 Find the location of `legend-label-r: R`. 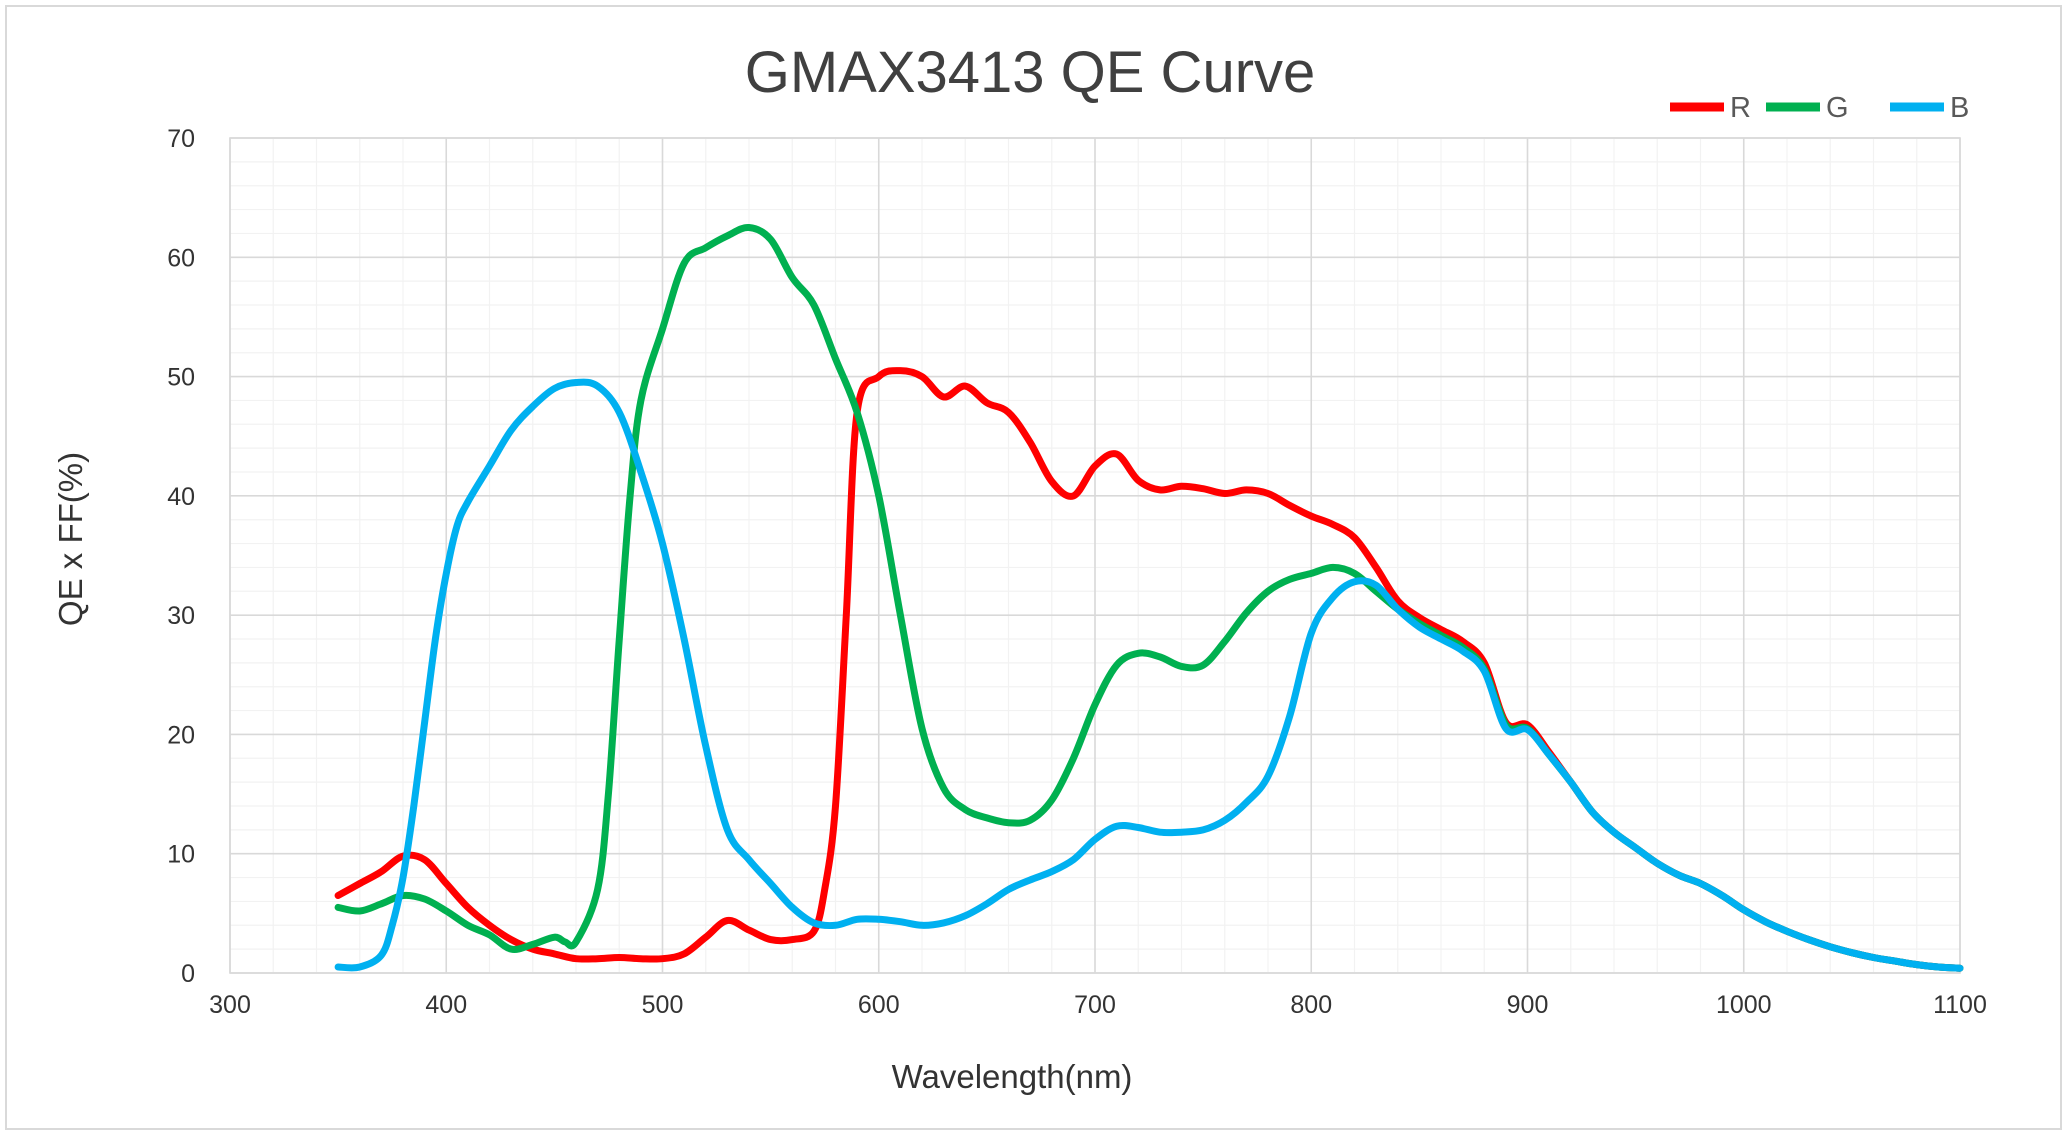

legend-label-r: R is located at coordinates (1740, 108).